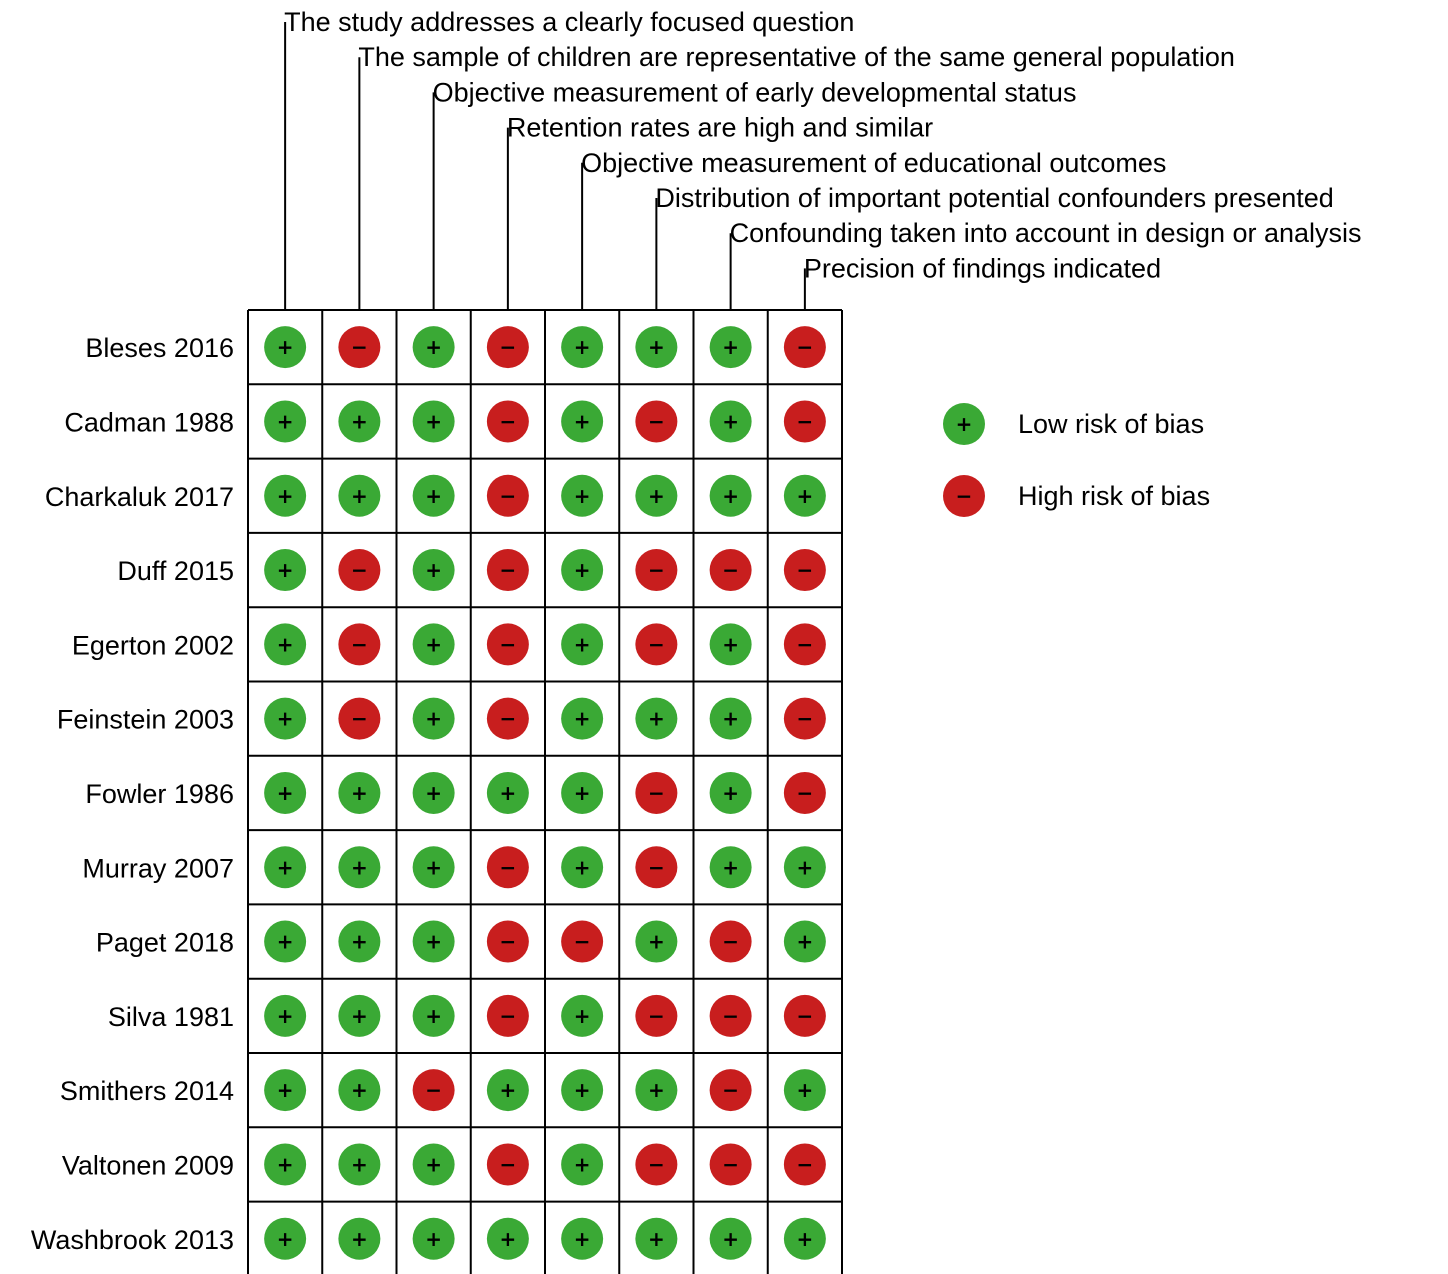 The height and width of the screenshot is (1274, 1448). What do you see at coordinates (158, 868) in the screenshot?
I see `study-label: Murray 2007` at bounding box center [158, 868].